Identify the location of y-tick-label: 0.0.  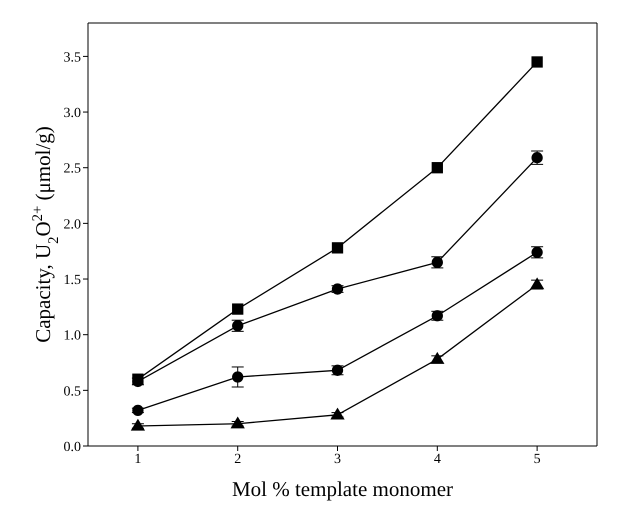
(72, 447).